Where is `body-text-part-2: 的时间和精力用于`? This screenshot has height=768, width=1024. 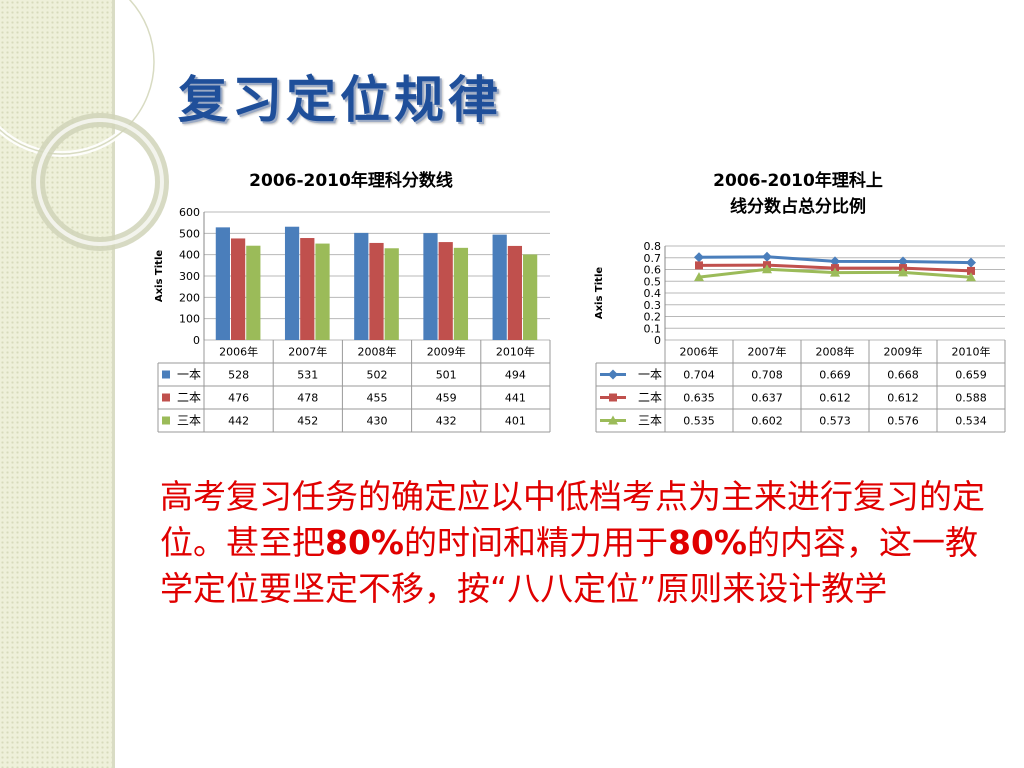 body-text-part-2: 的时间和精力用于 is located at coordinates (536, 542).